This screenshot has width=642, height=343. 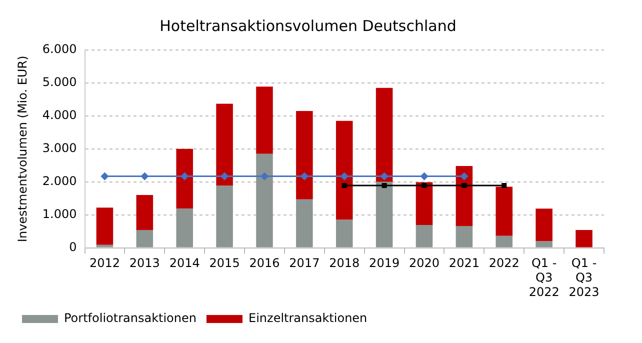 What do you see at coordinates (22, 149) in the screenshot?
I see `y-axis-title: Investmentvolumen (Mio. EUR)` at bounding box center [22, 149].